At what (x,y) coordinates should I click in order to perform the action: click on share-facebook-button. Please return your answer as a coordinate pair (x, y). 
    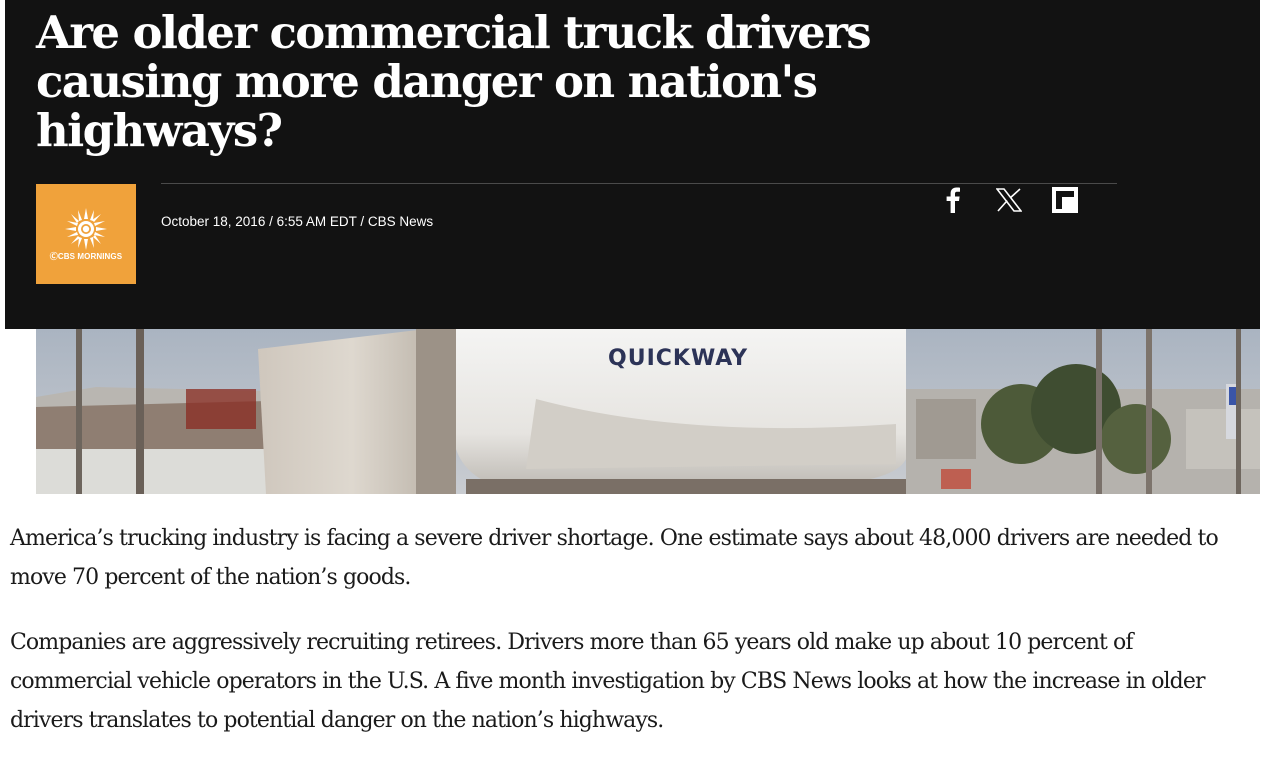
    Looking at the image, I should click on (953, 200).